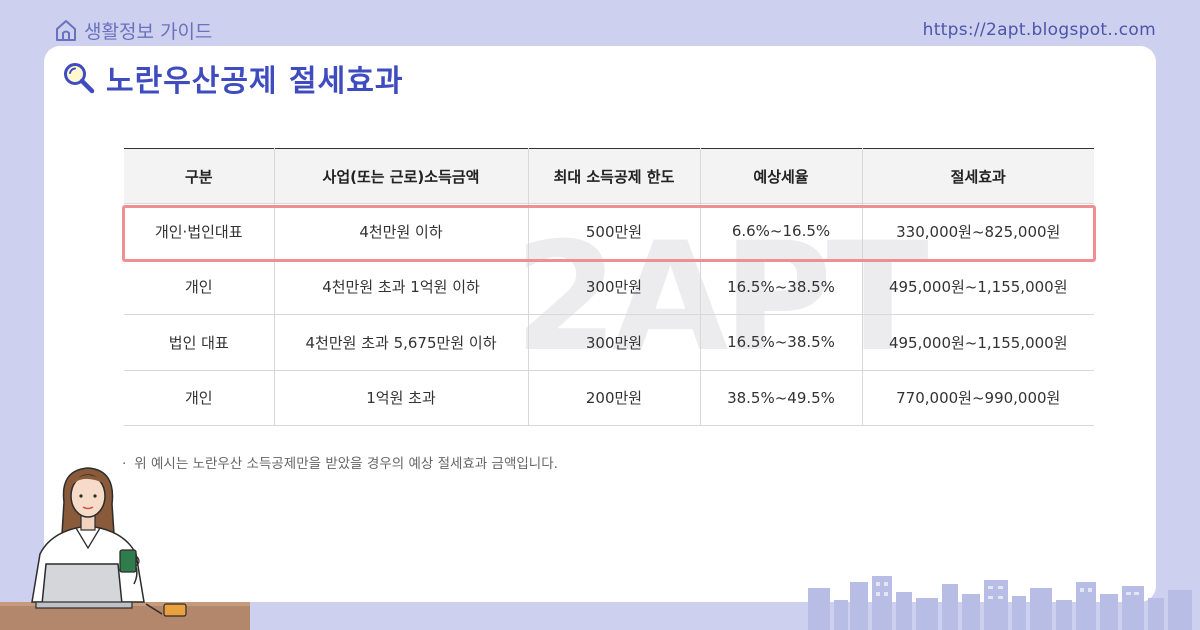 This screenshot has width=1200, height=630. I want to click on footnote-text: 위 예시는 노란우산 소득공제만을 받았을 경우의 예상 절세효과 금액입니다., so click(346, 464).